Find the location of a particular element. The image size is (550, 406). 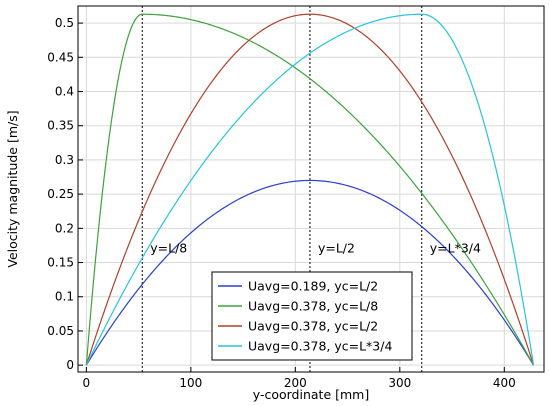

legend-entry: Uavg=0.378, yc=L/8 is located at coordinates (313, 306).